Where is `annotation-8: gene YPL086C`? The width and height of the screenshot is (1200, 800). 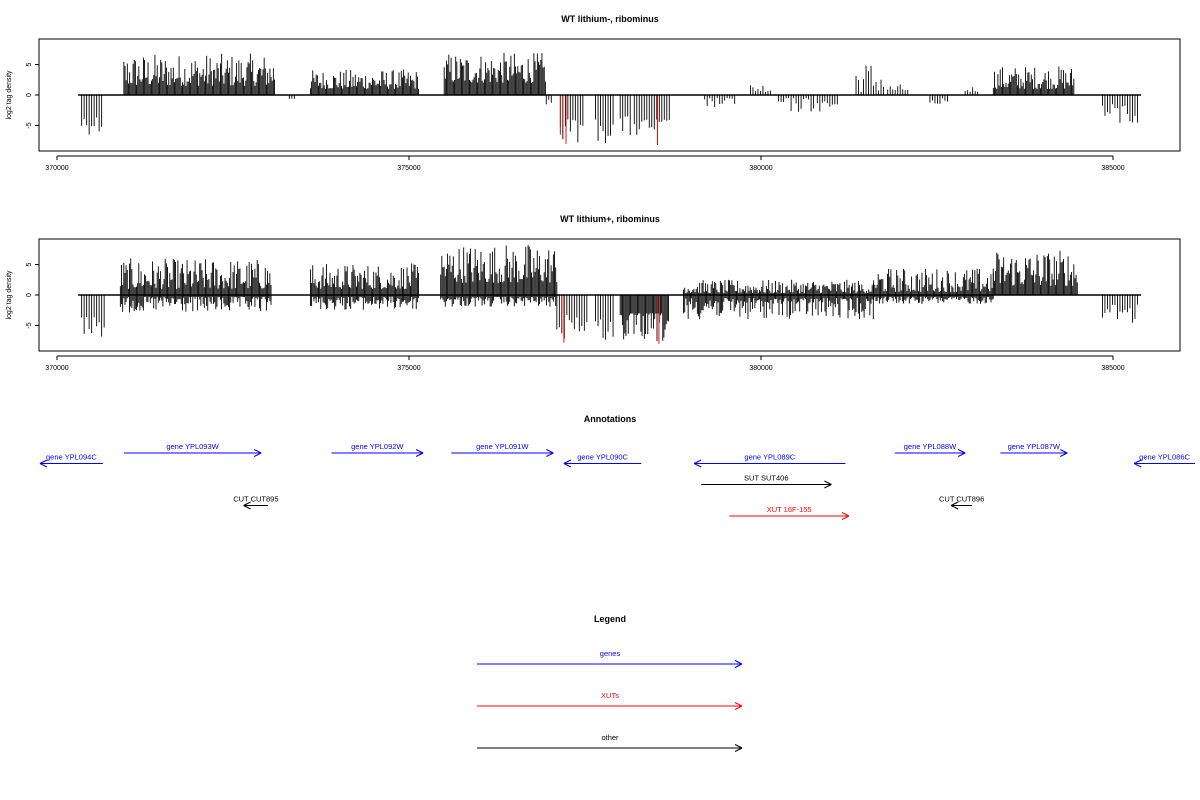
annotation-8: gene YPL086C is located at coordinates (1164, 460).